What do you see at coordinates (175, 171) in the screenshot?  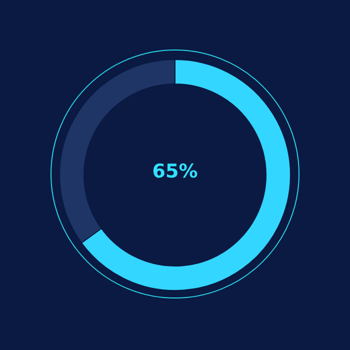 I see `text: 65%` at bounding box center [175, 171].